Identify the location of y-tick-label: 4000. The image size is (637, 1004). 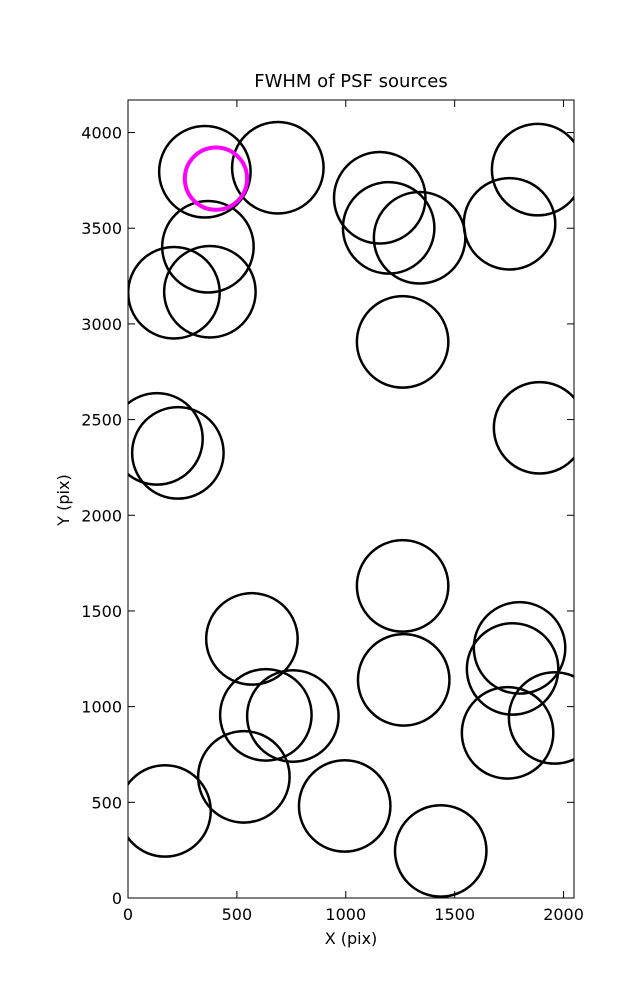
(101, 133).